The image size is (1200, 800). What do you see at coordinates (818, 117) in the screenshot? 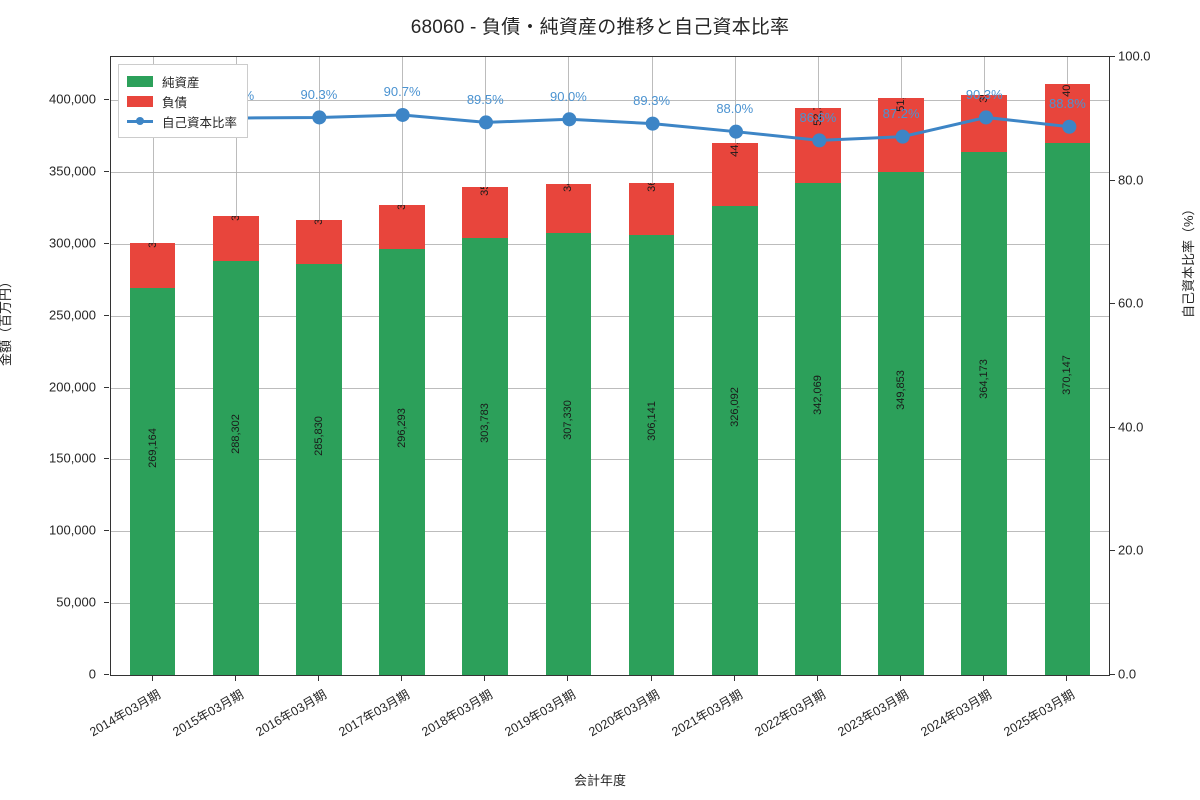
I see `equity-ratio-value-label: 86.6%` at bounding box center [818, 117].